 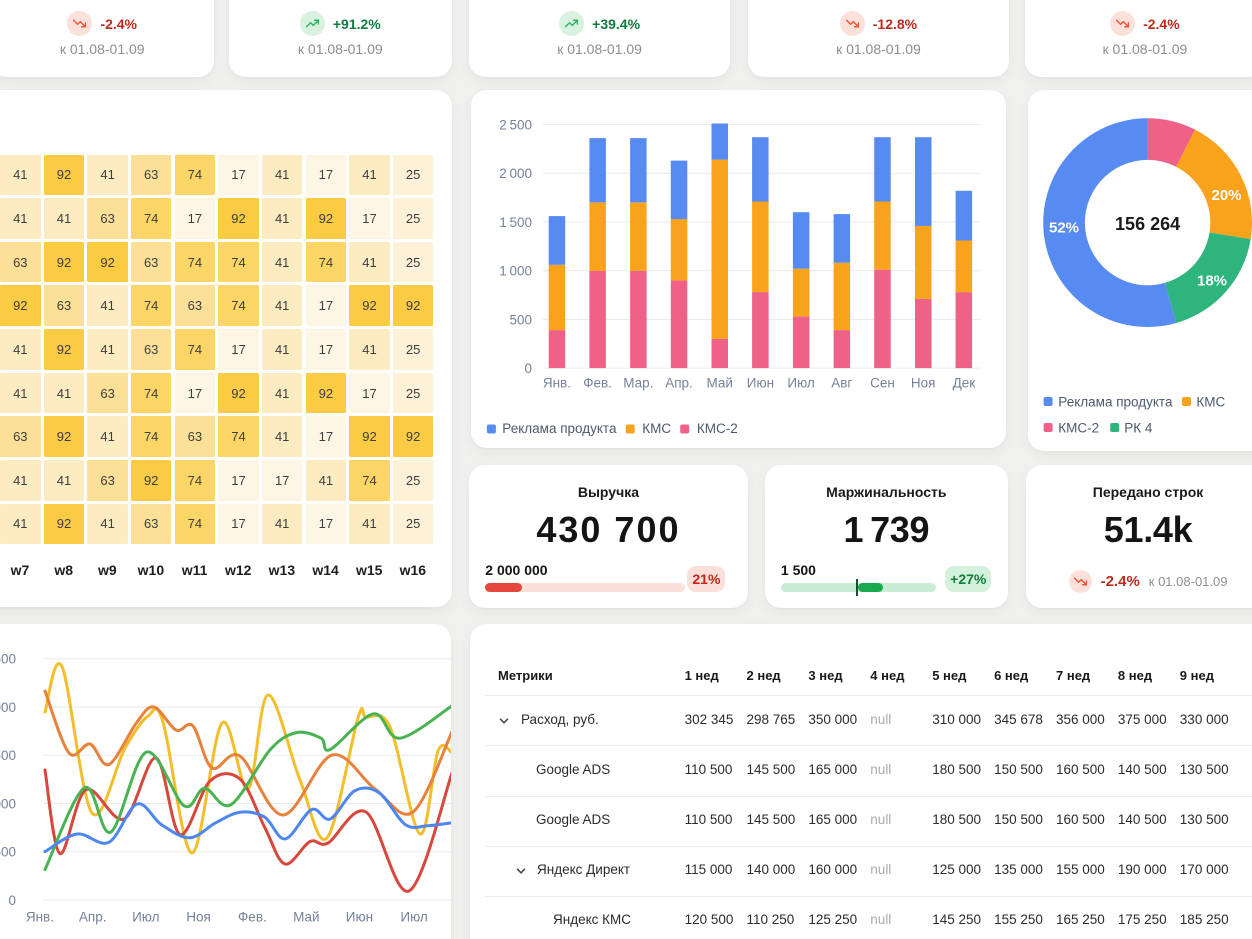 What do you see at coordinates (638, 382) in the screenshot?
I see `svg-text: Мар.` at bounding box center [638, 382].